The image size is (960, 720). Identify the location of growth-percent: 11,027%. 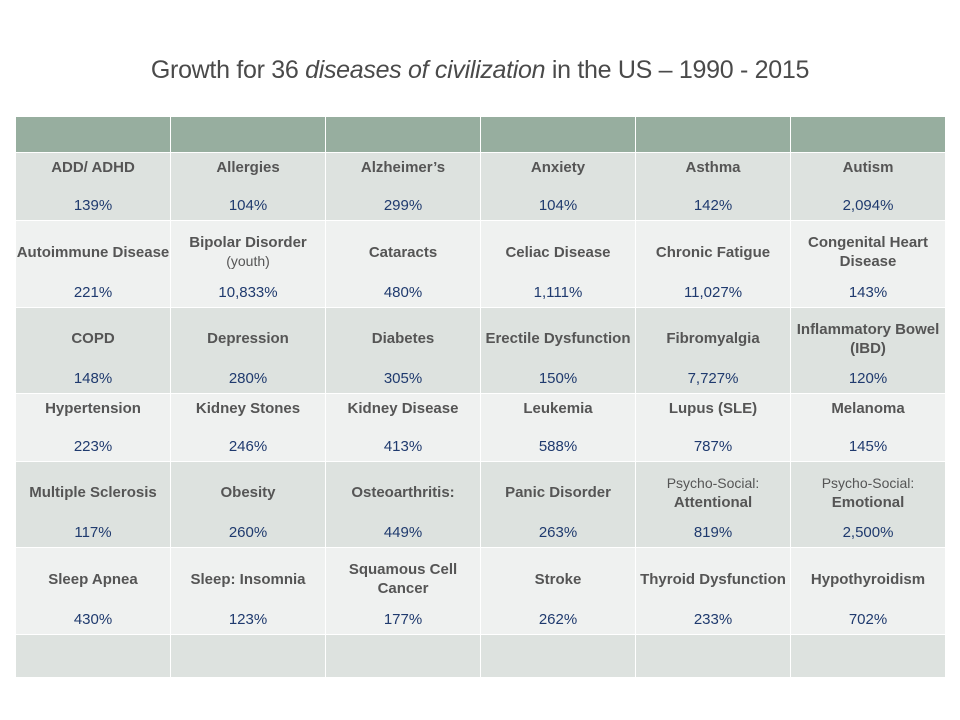
(713, 292).